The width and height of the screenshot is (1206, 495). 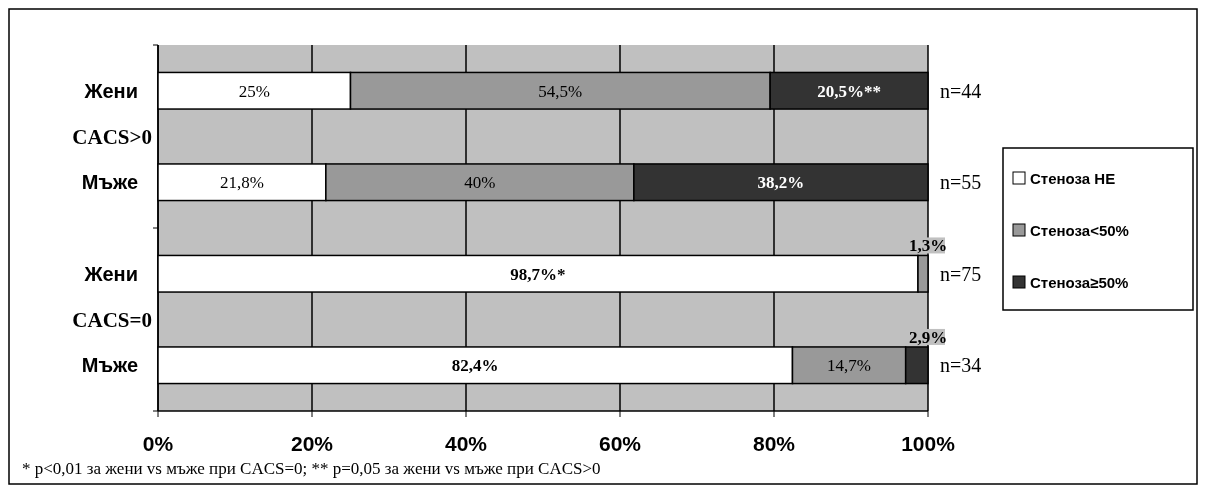 What do you see at coordinates (1073, 178) in the screenshot?
I see `legend-label: Стеноза НЕ` at bounding box center [1073, 178].